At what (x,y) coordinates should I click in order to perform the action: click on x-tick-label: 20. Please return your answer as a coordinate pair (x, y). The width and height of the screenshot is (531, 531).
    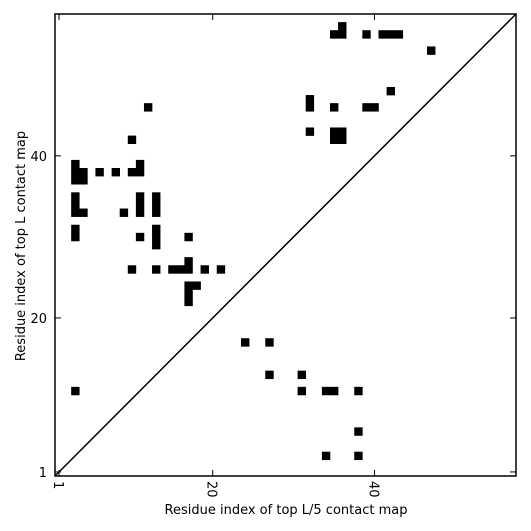
    Looking at the image, I should click on (211, 489).